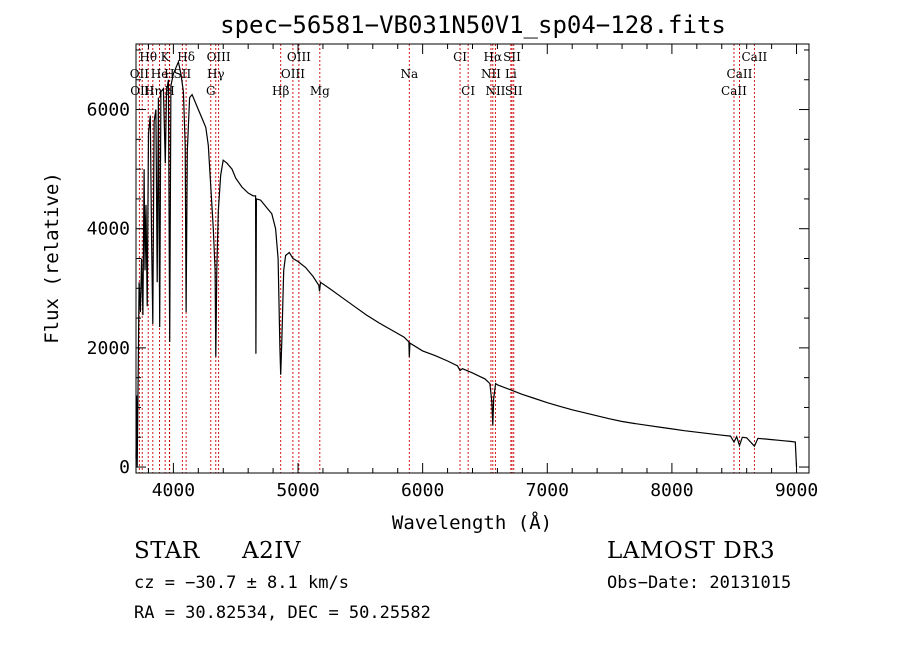 Image resolution: width=900 pixels, height=649 pixels. What do you see at coordinates (148, 57) in the screenshot?
I see `spectral-line-label: Hθ` at bounding box center [148, 57].